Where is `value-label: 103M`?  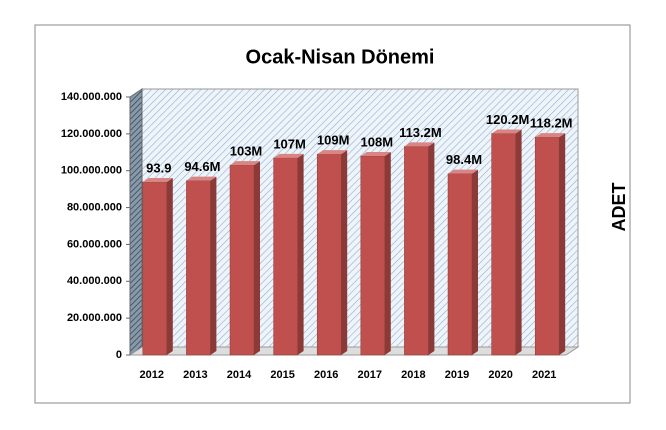
value-label: 103M is located at coordinates (246, 151).